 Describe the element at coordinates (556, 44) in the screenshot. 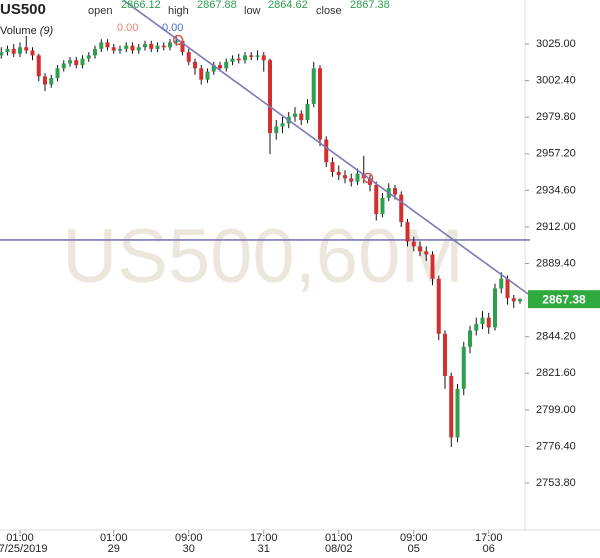

I see `y-tick-label: 3025.00` at that location.